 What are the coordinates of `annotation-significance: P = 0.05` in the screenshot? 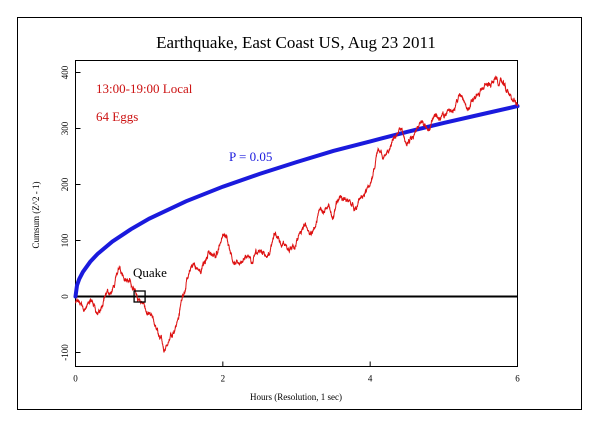 It's located at (250, 156).